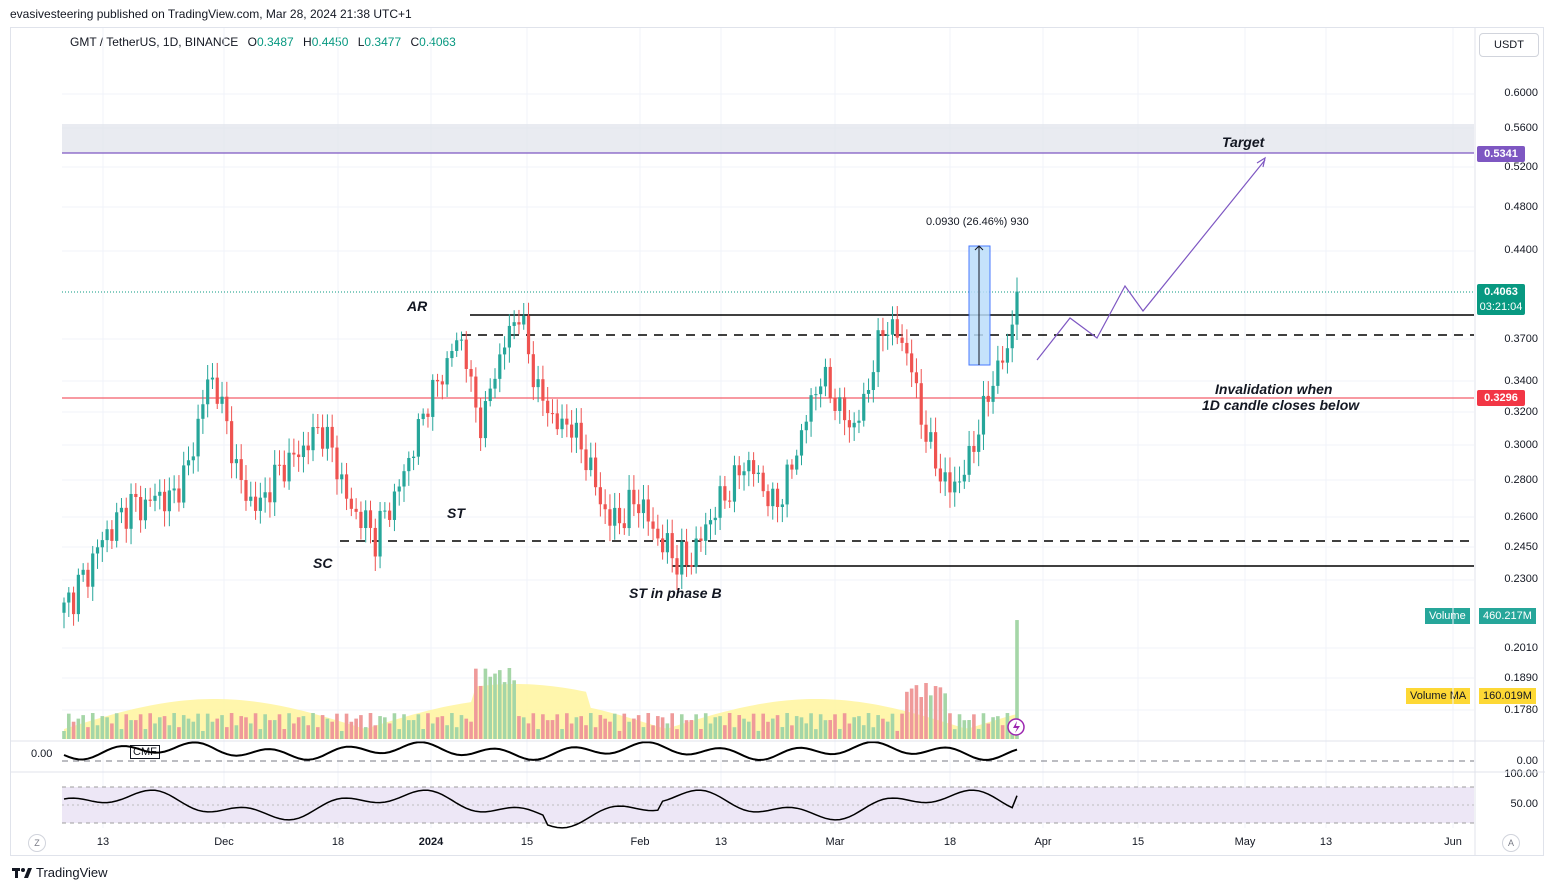 Image resolution: width=1555 pixels, height=891 pixels. I want to click on auto-scale-button: A, so click(1511, 843).